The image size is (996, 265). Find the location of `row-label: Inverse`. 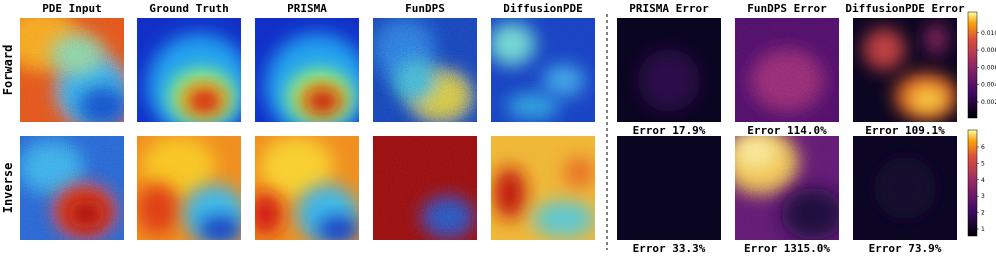

row-label: Inverse is located at coordinates (8, 188).